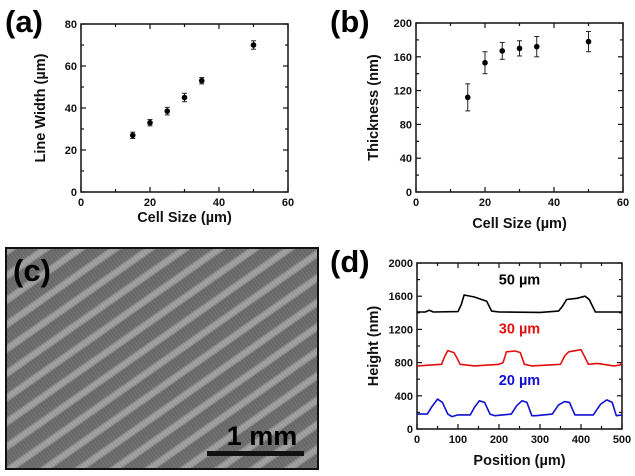 The height and width of the screenshot is (476, 635). What do you see at coordinates (262, 436) in the screenshot?
I see `scale-bar-label: 1 mm` at bounding box center [262, 436].